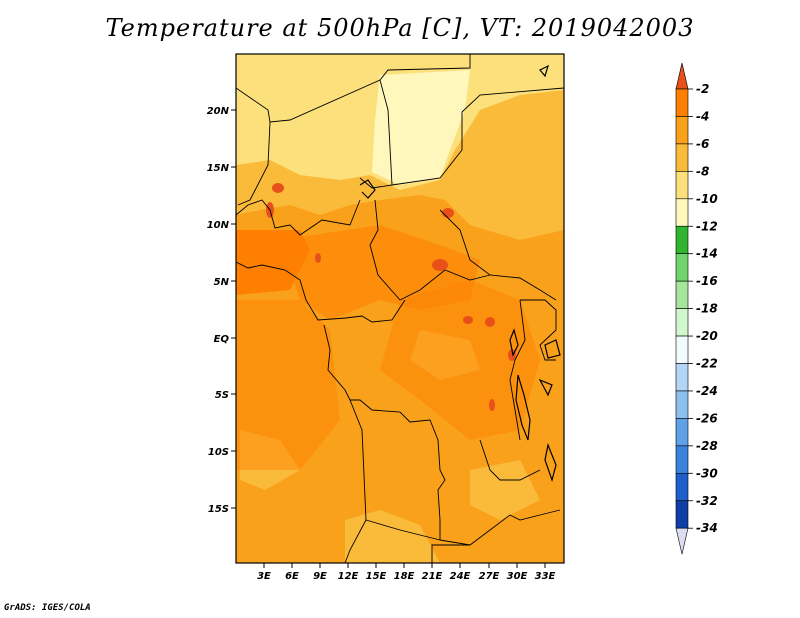 This screenshot has width=800, height=618. What do you see at coordinates (707, 391) in the screenshot?
I see `colorbar-label: -24` at bounding box center [707, 391].